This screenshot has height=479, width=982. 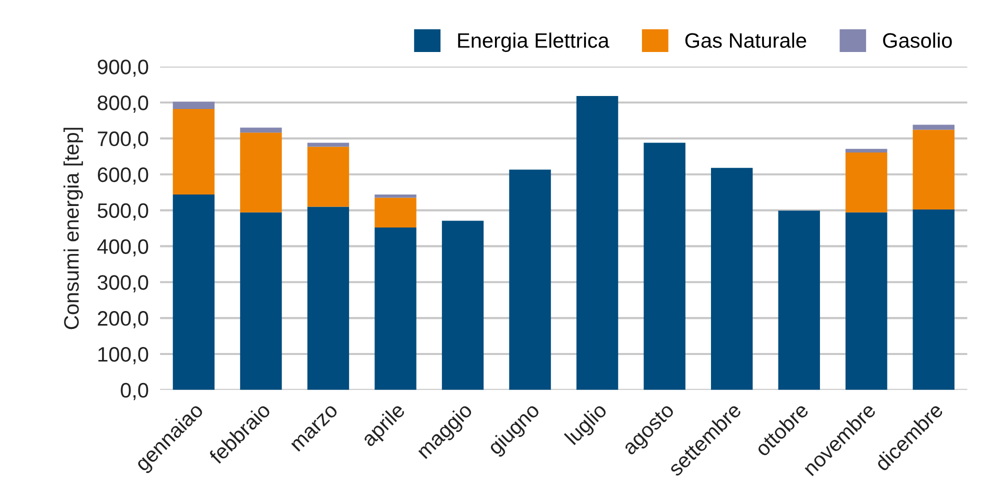 What do you see at coordinates (123, 319) in the screenshot?
I see `y-tick-label: 200,0` at bounding box center [123, 319].